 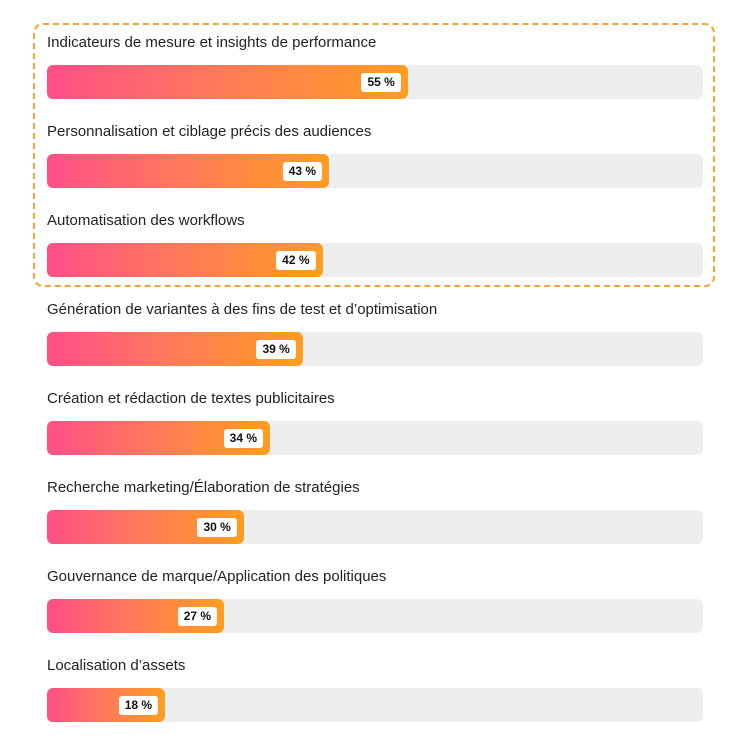 I want to click on value-label: 43 %, so click(x=302, y=171).